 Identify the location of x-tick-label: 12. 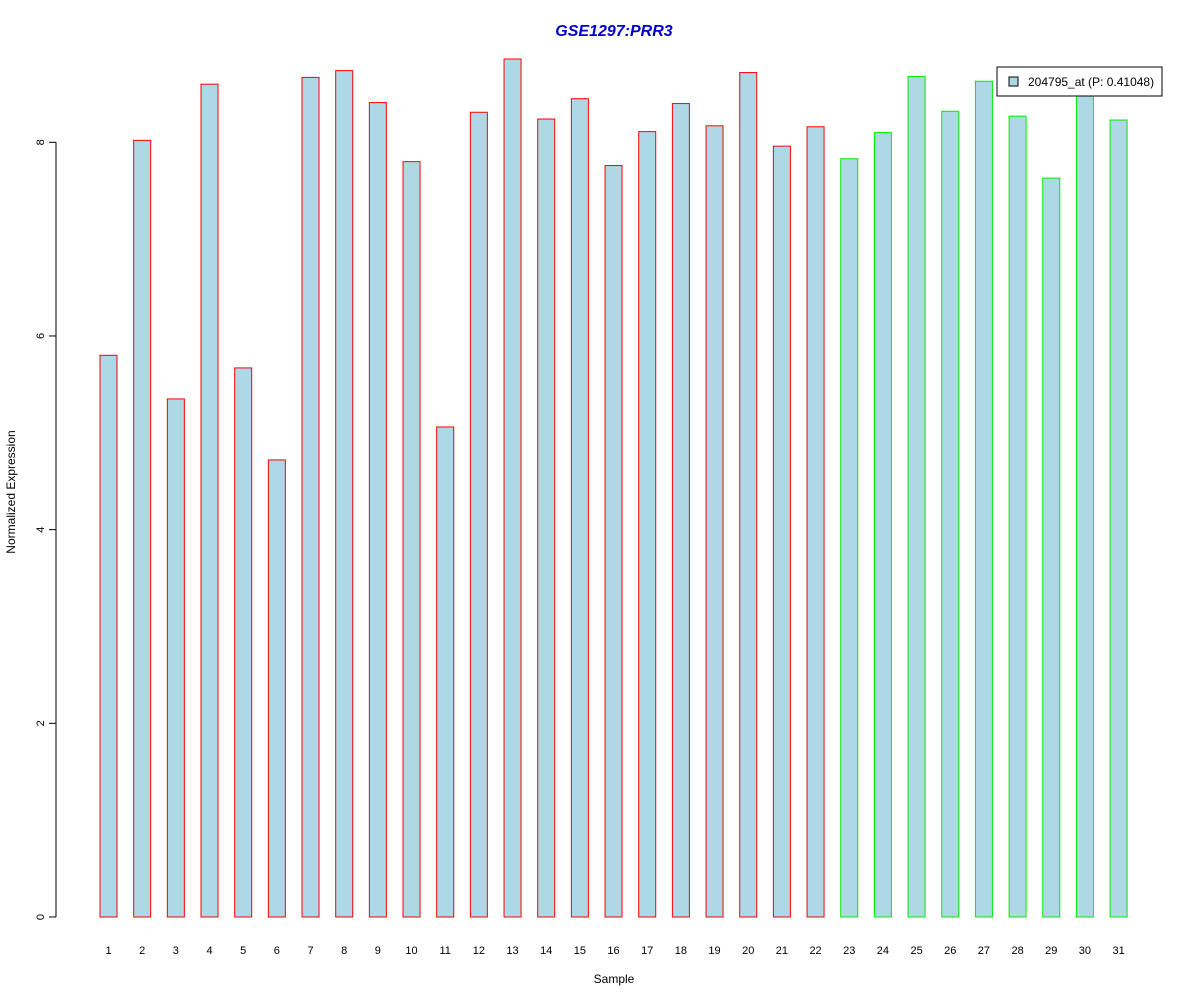
(479, 951).